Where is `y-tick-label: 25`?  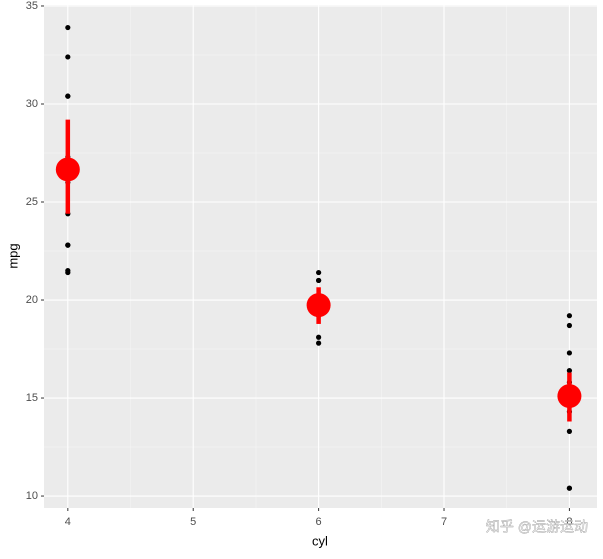 y-tick-label: 25 is located at coordinates (32, 202).